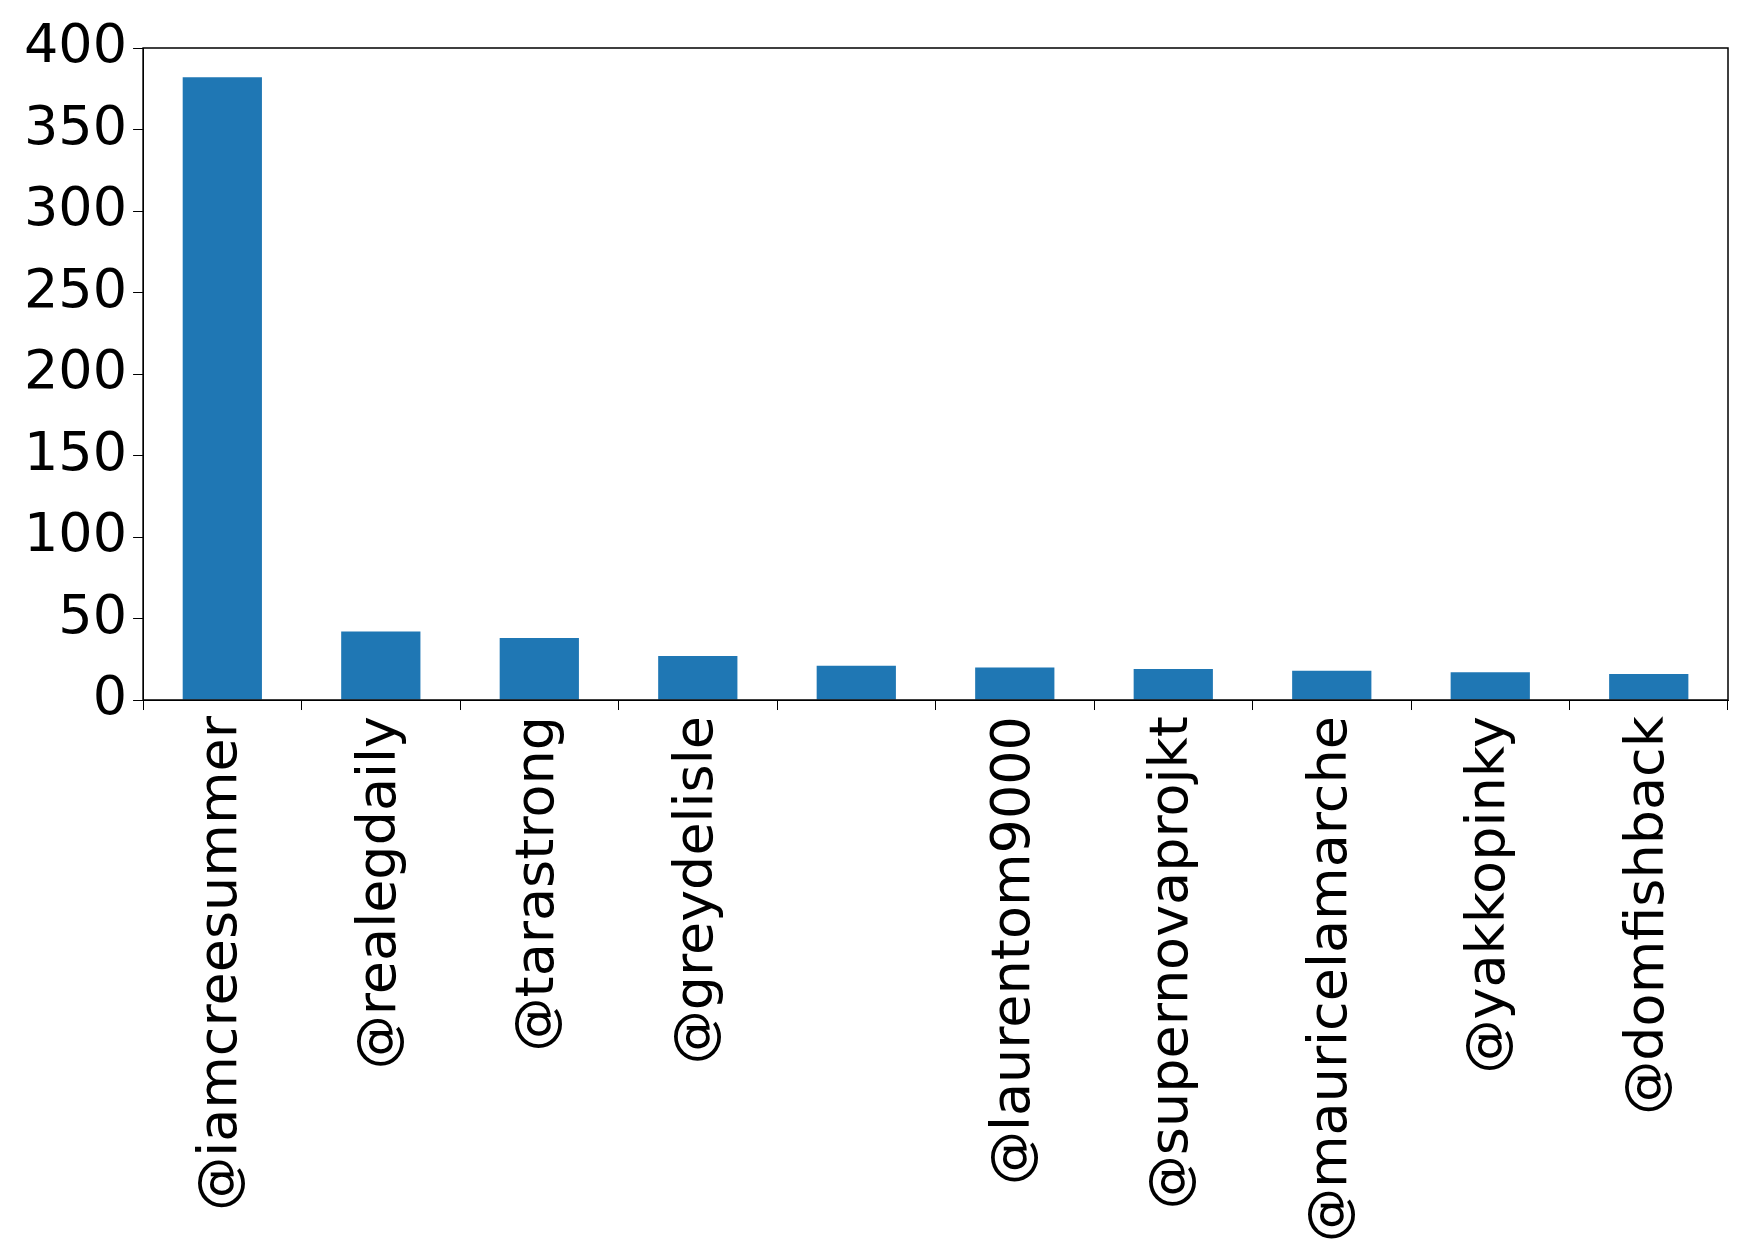 This screenshot has width=1759, height=1259. What do you see at coordinates (75, 288) in the screenshot?
I see `y-tick-label: 250` at bounding box center [75, 288].